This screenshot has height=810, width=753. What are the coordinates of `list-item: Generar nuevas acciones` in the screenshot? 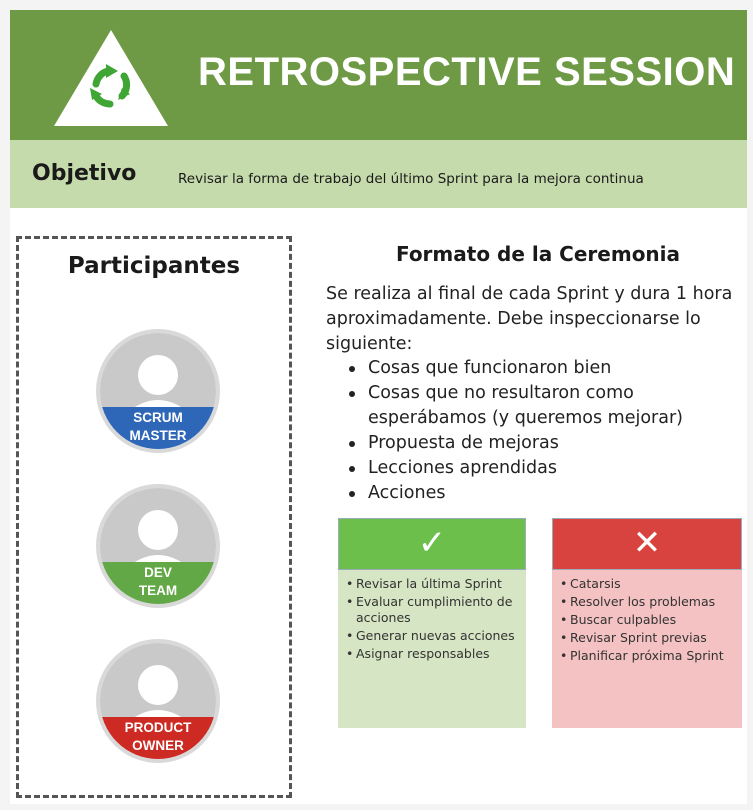 It's located at (432, 636).